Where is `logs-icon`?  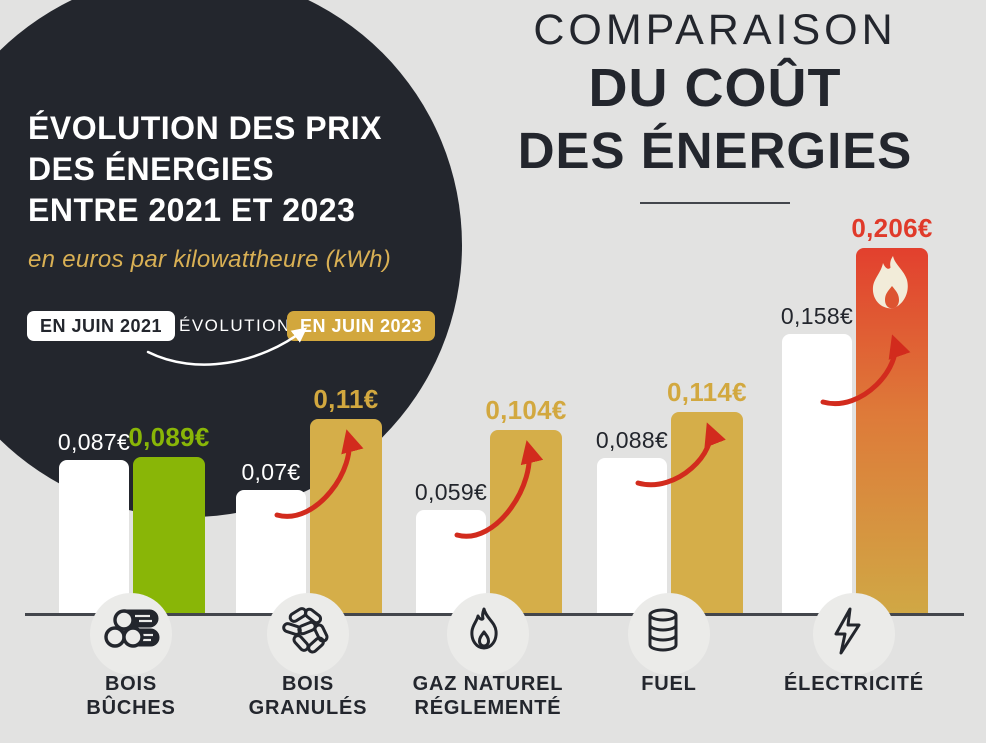 logs-icon is located at coordinates (132, 631).